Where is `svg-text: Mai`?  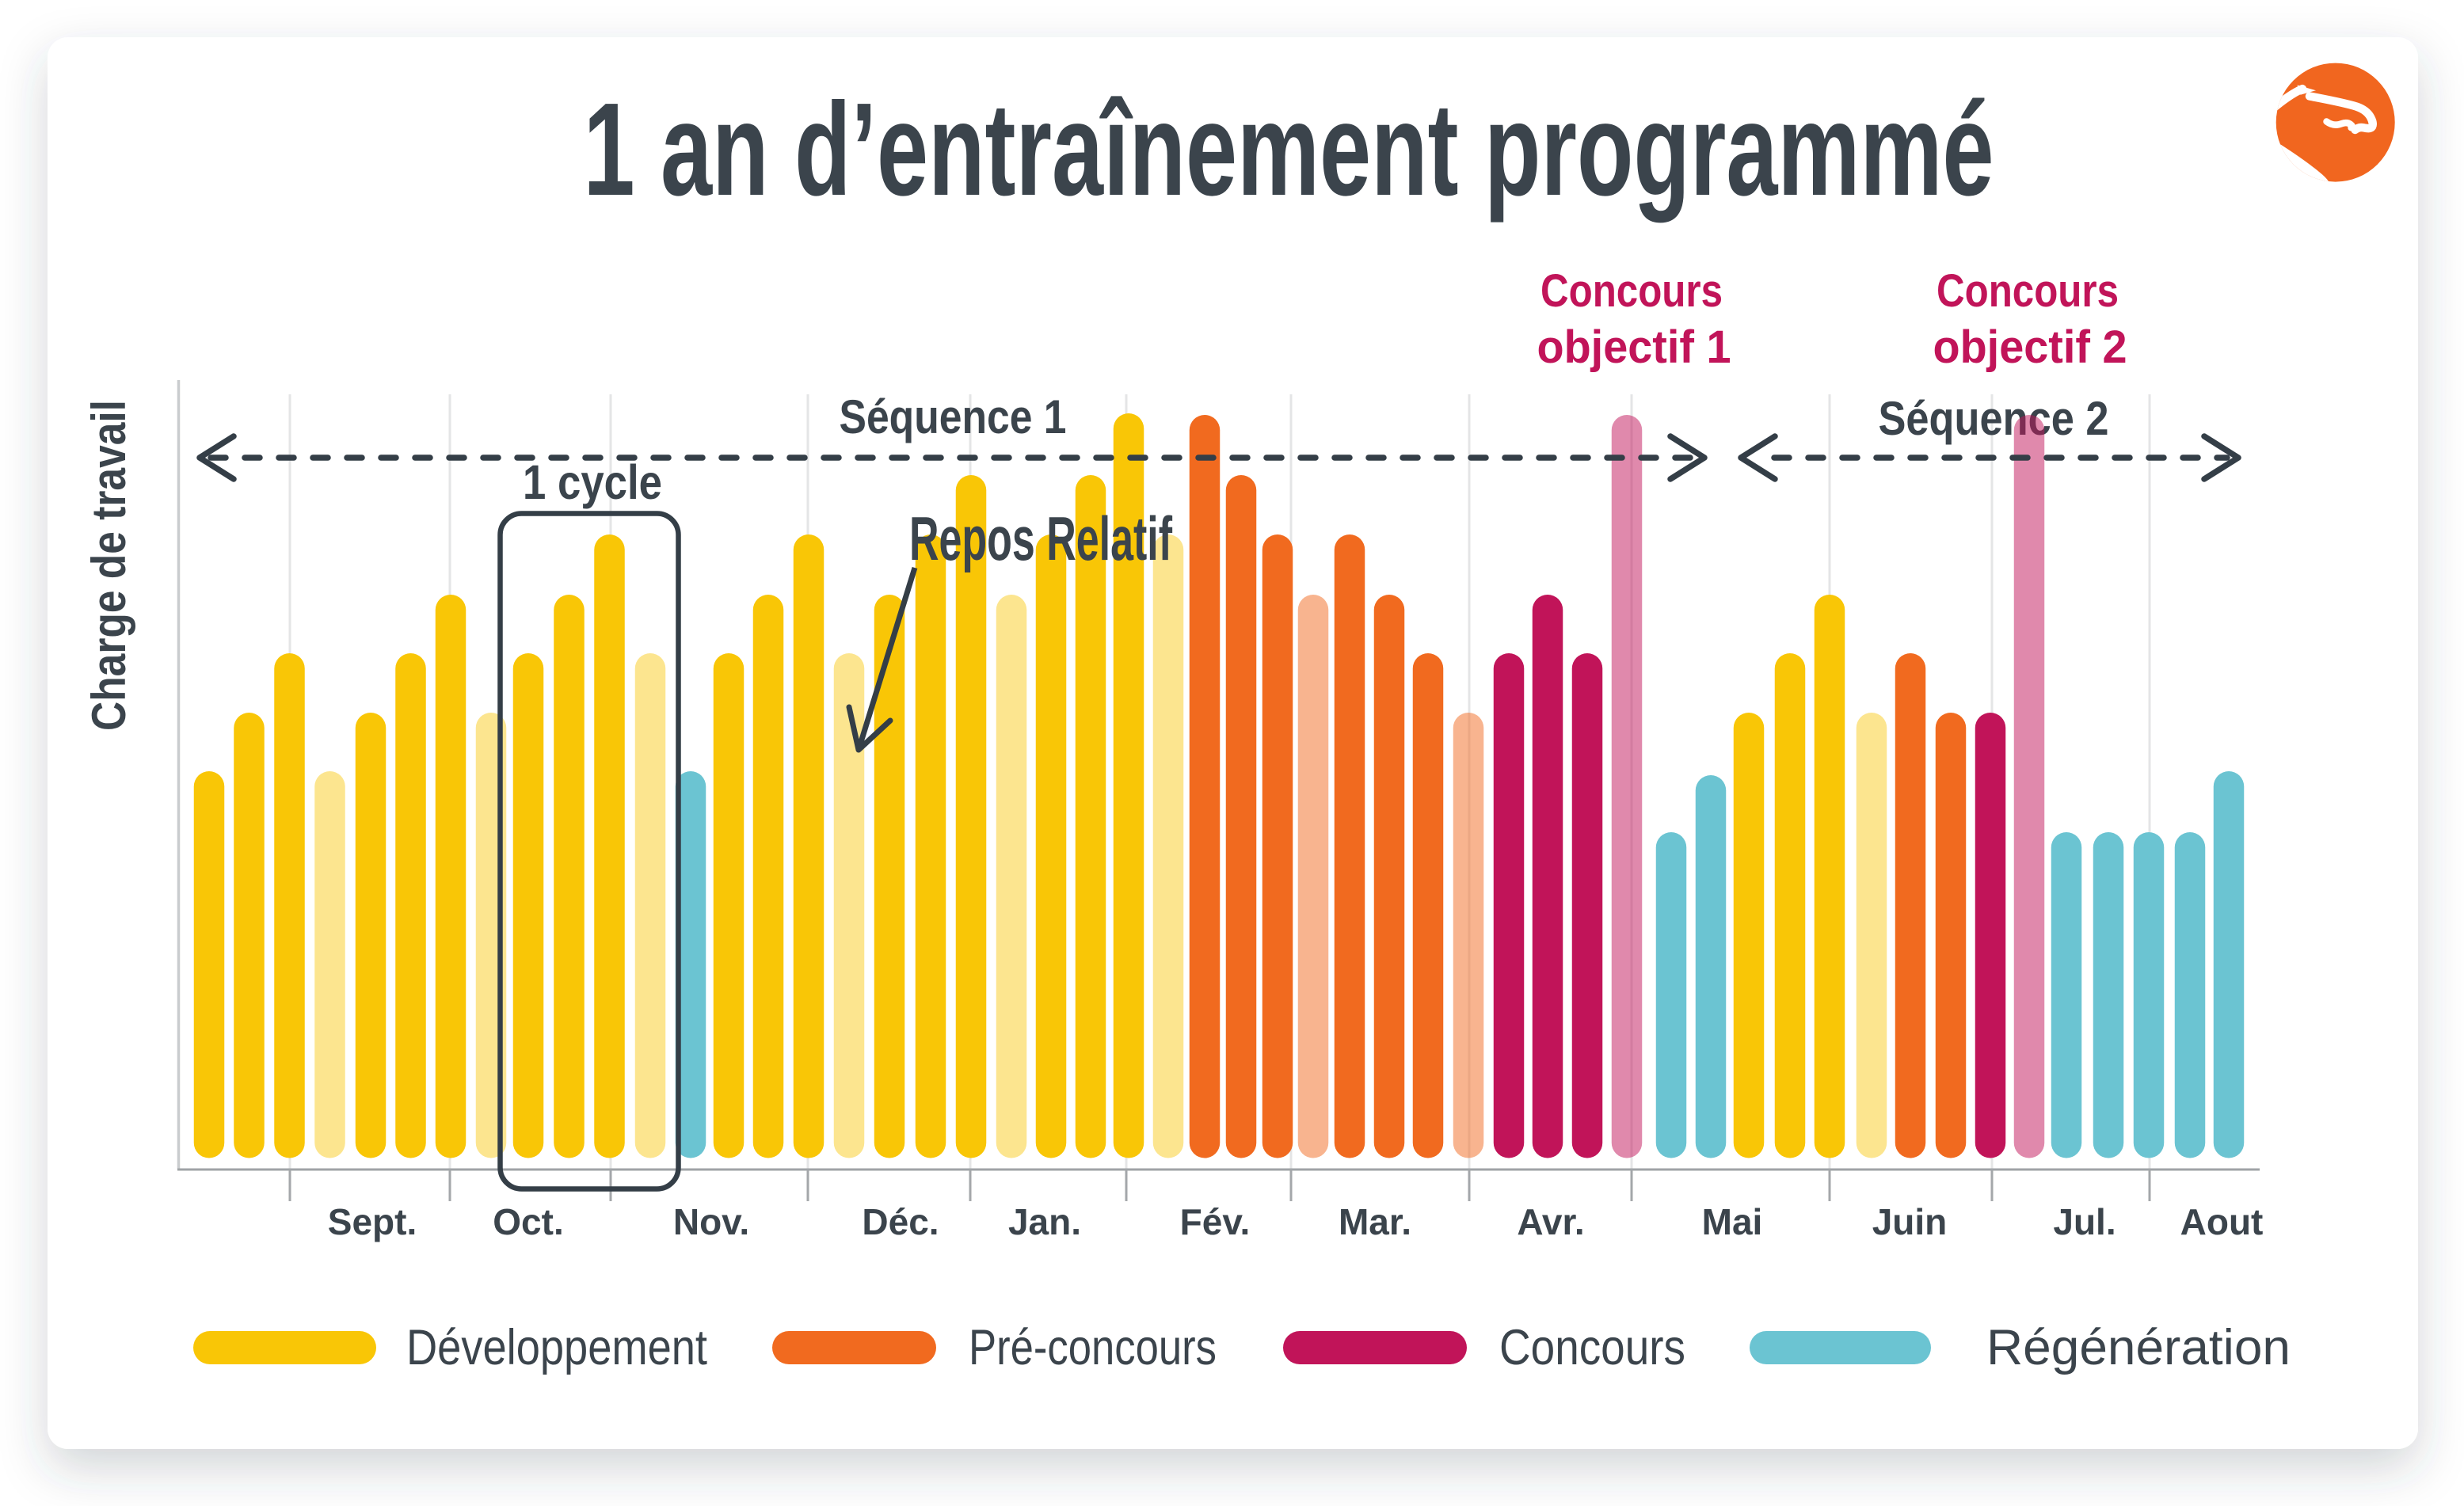
svg-text: Mai is located at coordinates (1732, 1221).